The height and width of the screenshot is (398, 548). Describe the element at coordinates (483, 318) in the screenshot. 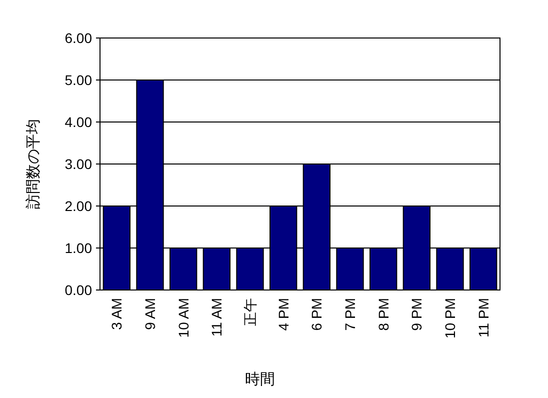

I see `x-tick-label: 11 PM` at that location.